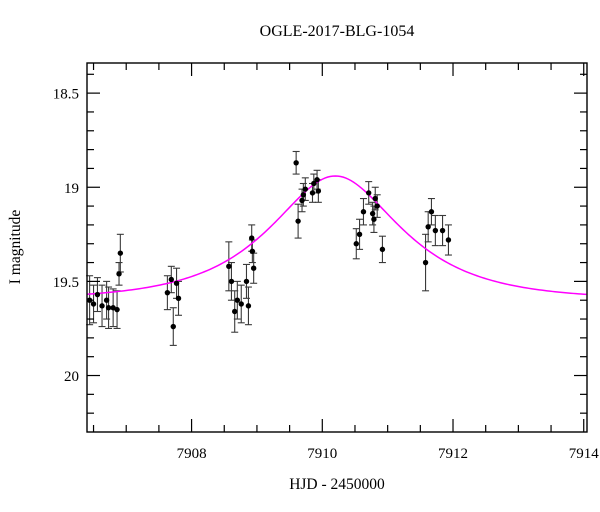 This screenshot has width=600, height=512. Describe the element at coordinates (66, 283) in the screenshot. I see `y-tick-label: 19.5` at that location.